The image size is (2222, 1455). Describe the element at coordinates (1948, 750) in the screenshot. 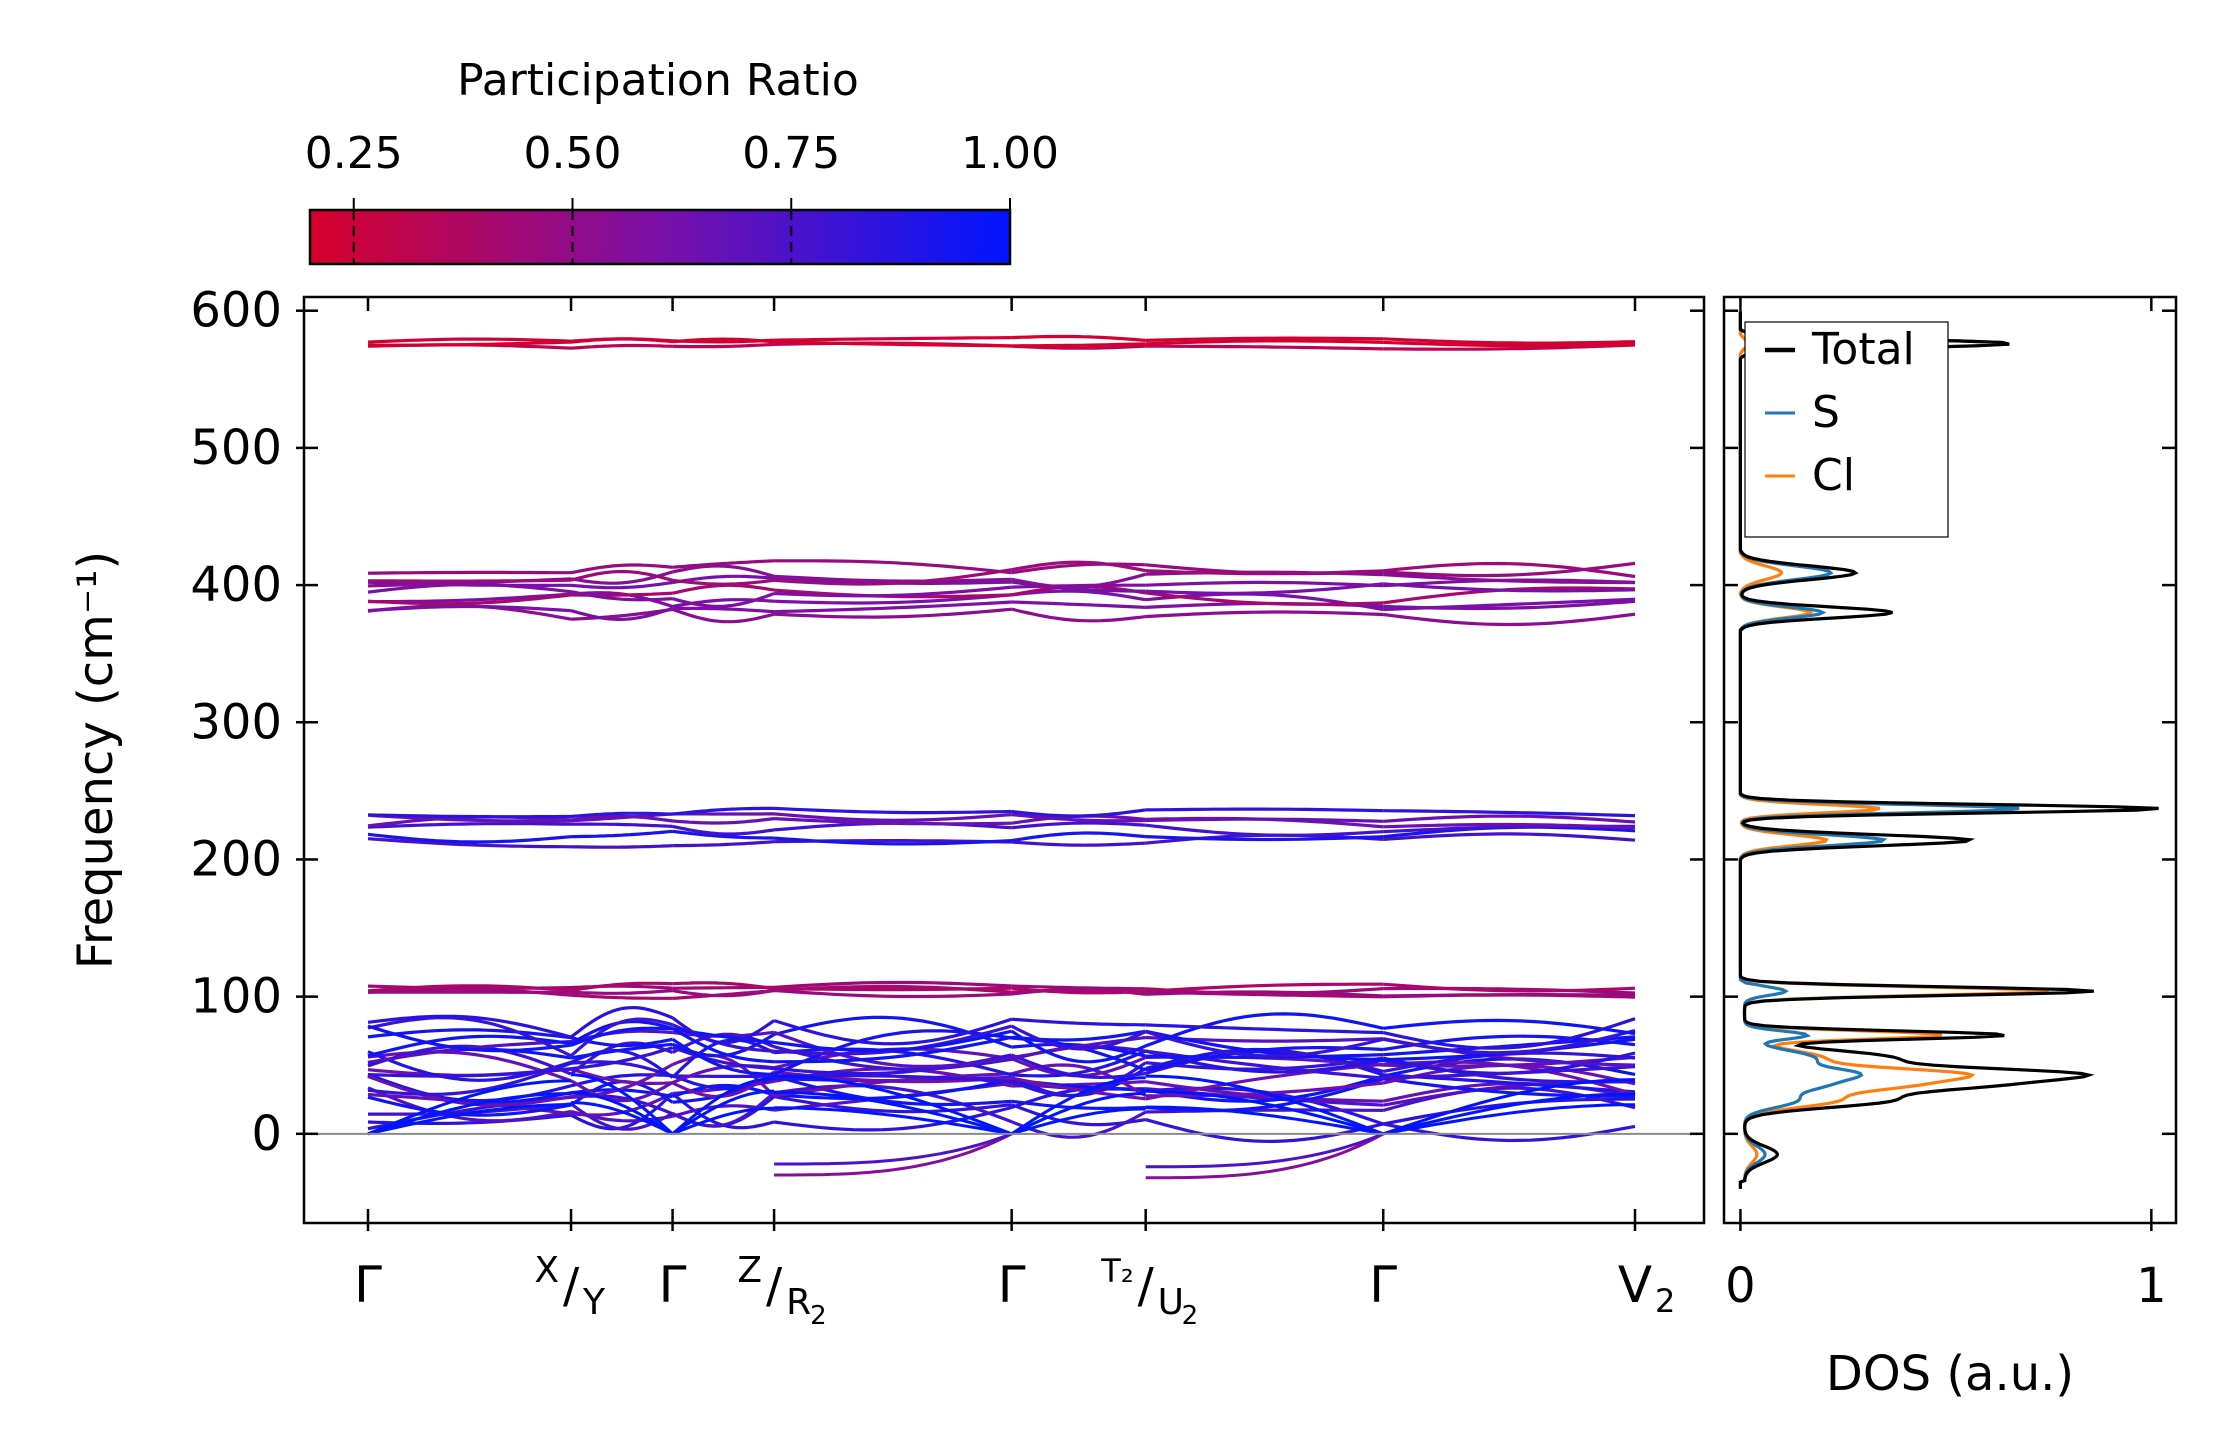

I see `dos-curve-total` at that location.